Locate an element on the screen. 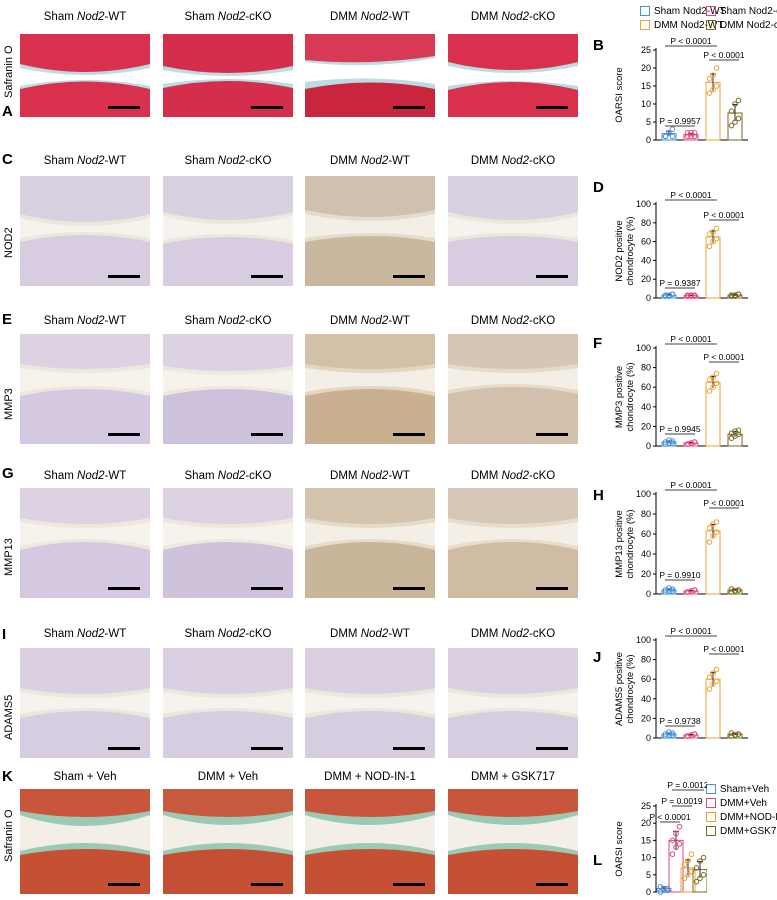 This screenshot has width=777, height=900. significance-label: P = 0.9387 is located at coordinates (679, 283).